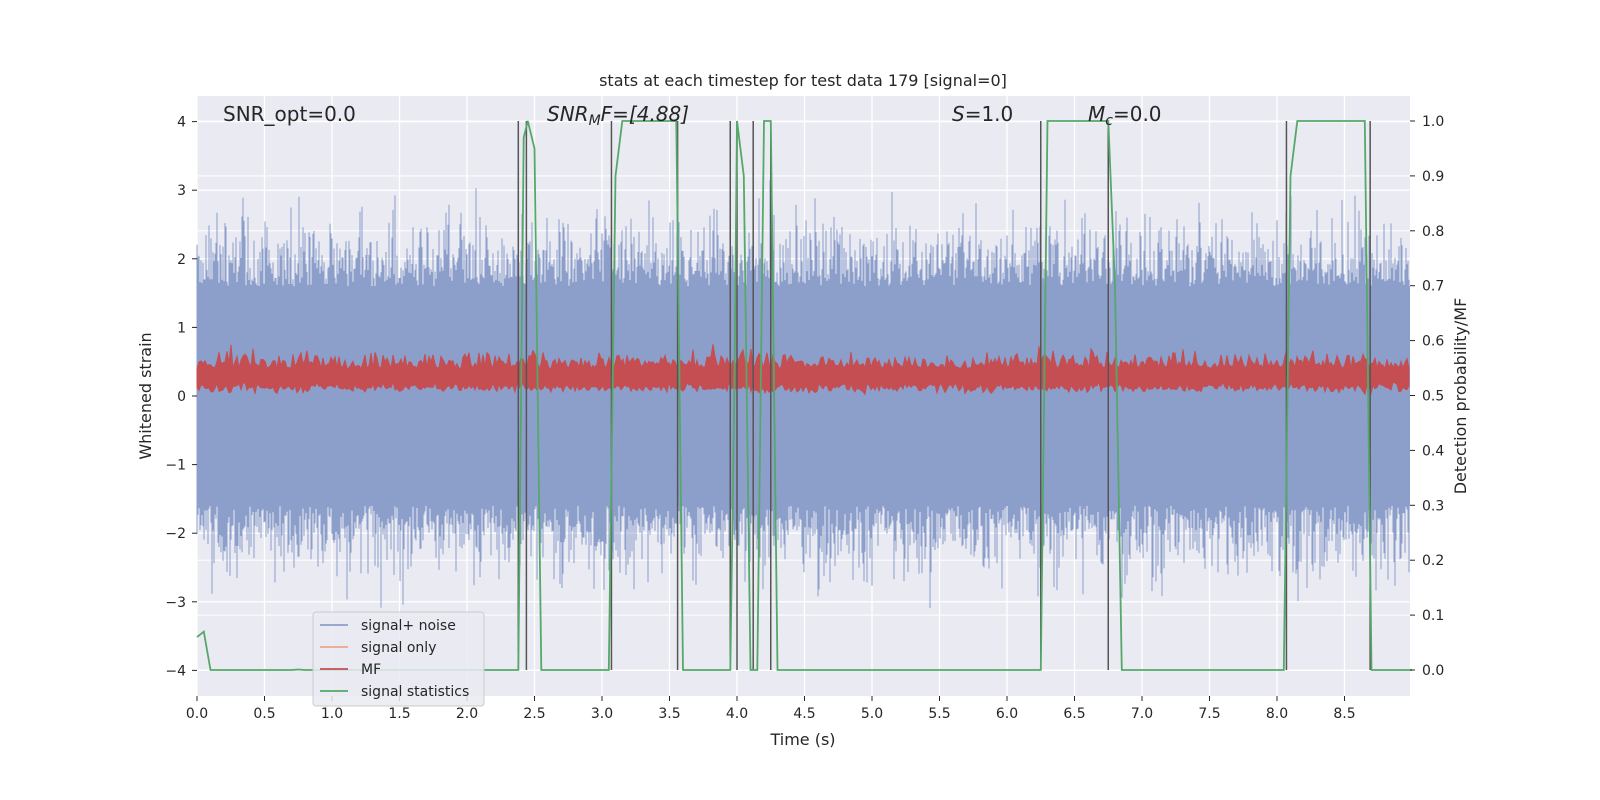 The image size is (1600, 800). What do you see at coordinates (175, 534) in the screenshot?
I see `y-tick-label: −2` at bounding box center [175, 534].